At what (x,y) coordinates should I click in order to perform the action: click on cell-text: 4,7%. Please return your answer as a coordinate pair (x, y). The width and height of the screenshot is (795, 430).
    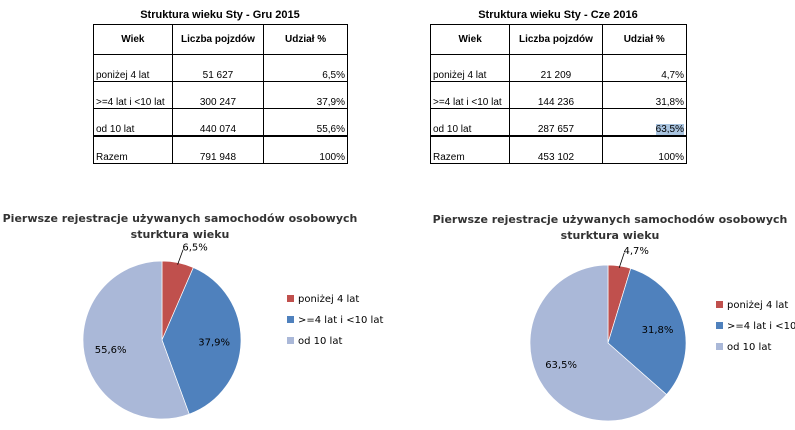
    Looking at the image, I should click on (672, 75).